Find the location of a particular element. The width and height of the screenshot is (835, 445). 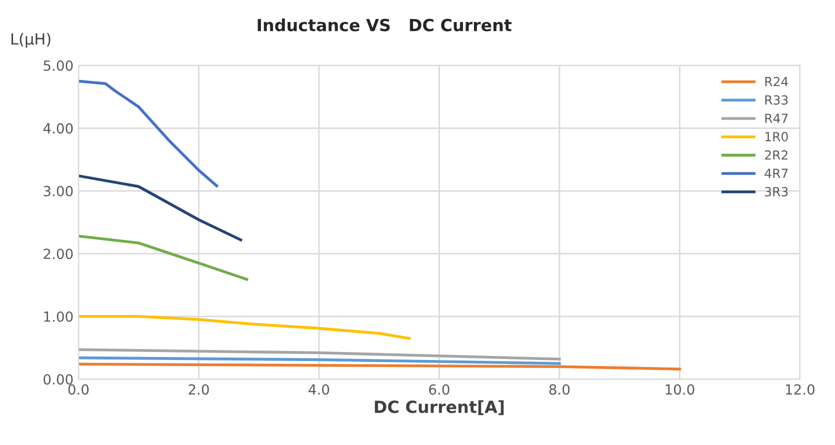

x-tick-label: 0.0 is located at coordinates (78, 389).